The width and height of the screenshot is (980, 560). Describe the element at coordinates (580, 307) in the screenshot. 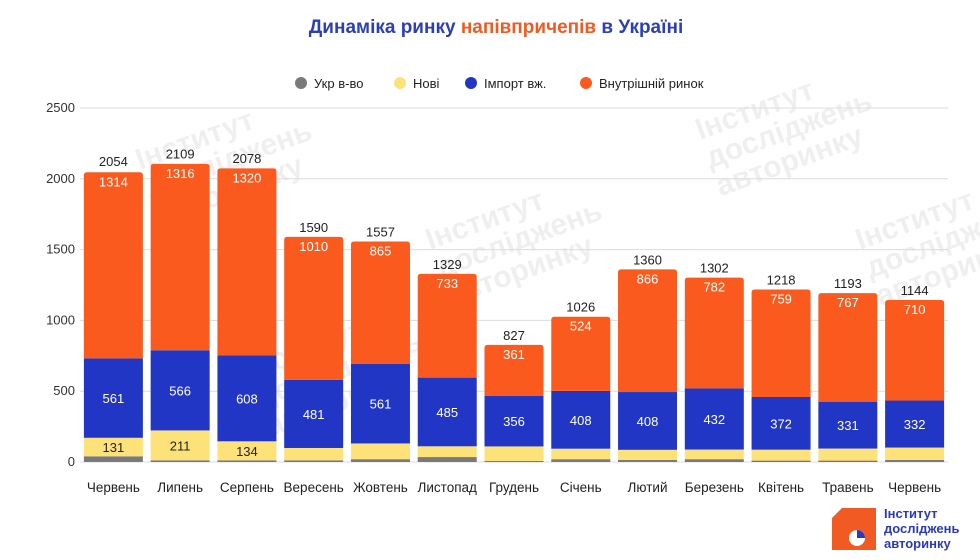

I see `total-label: 1026` at that location.